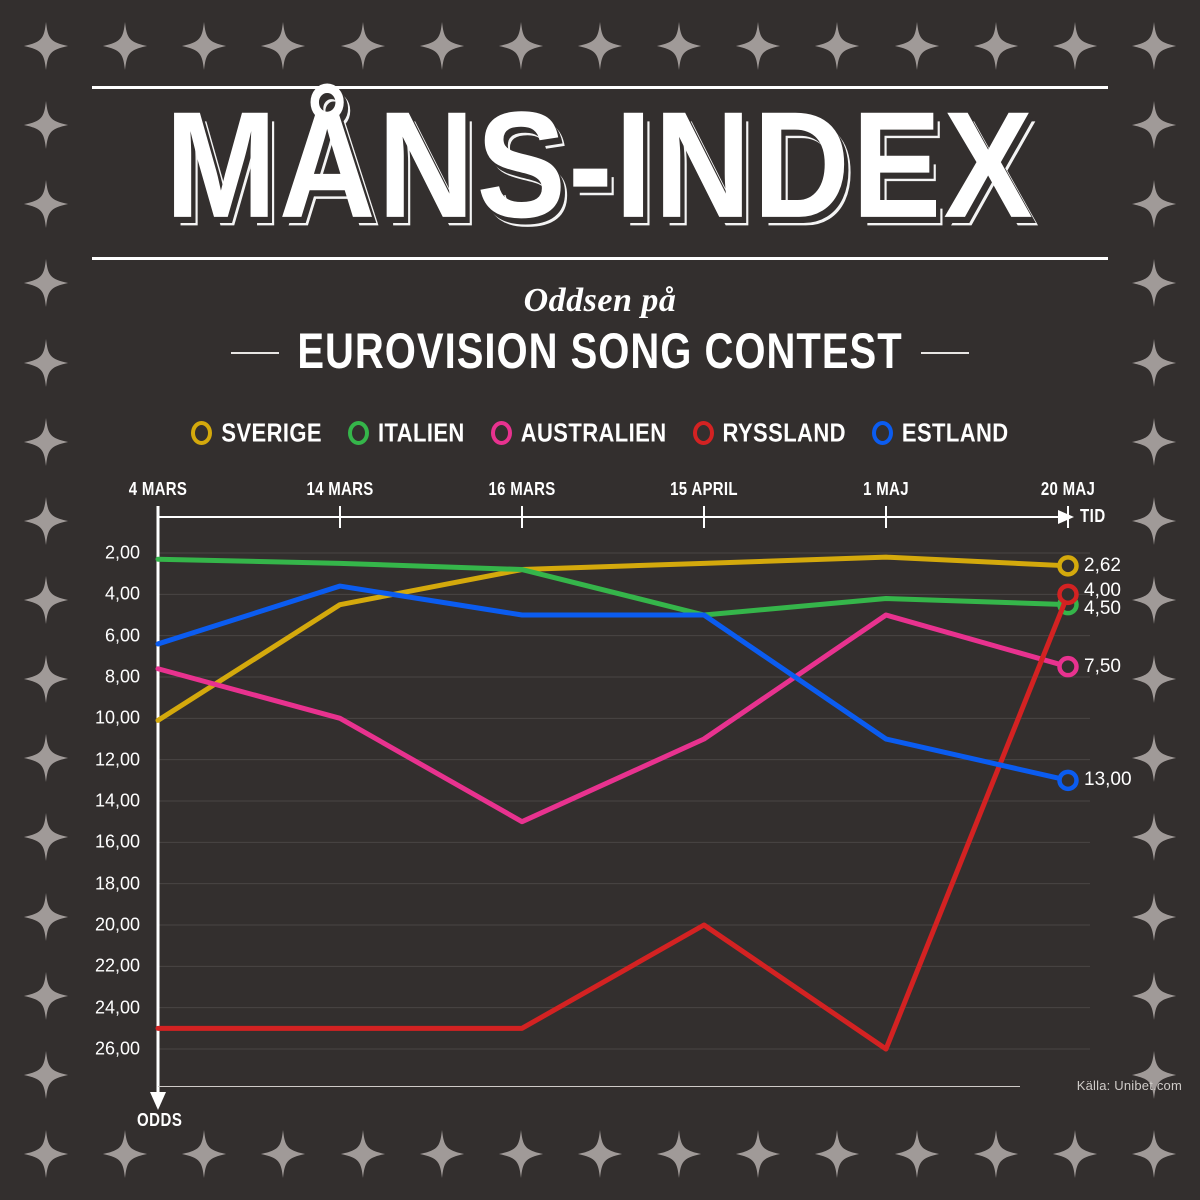 This screenshot has width=1200, height=1200. What do you see at coordinates (271, 432) in the screenshot?
I see `legend-item-label: SVERIGE` at bounding box center [271, 432].